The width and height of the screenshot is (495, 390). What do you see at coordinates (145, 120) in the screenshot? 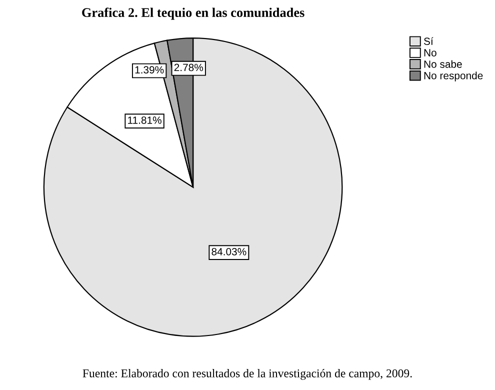
I see `data-label: 11.81%` at bounding box center [145, 120].